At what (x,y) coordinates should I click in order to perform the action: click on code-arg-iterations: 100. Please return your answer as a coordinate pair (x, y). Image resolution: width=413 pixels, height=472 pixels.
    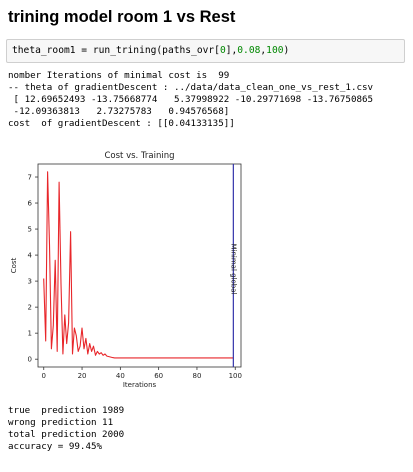
    Looking at the image, I should click on (275, 50).